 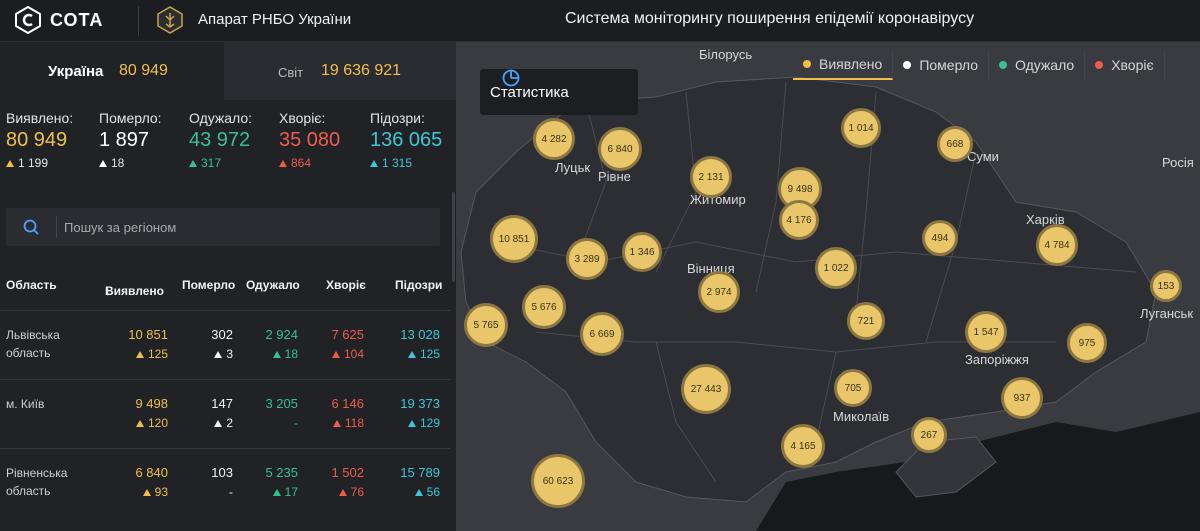 I want to click on stat-delta-value: 1 315, so click(x=397, y=163).